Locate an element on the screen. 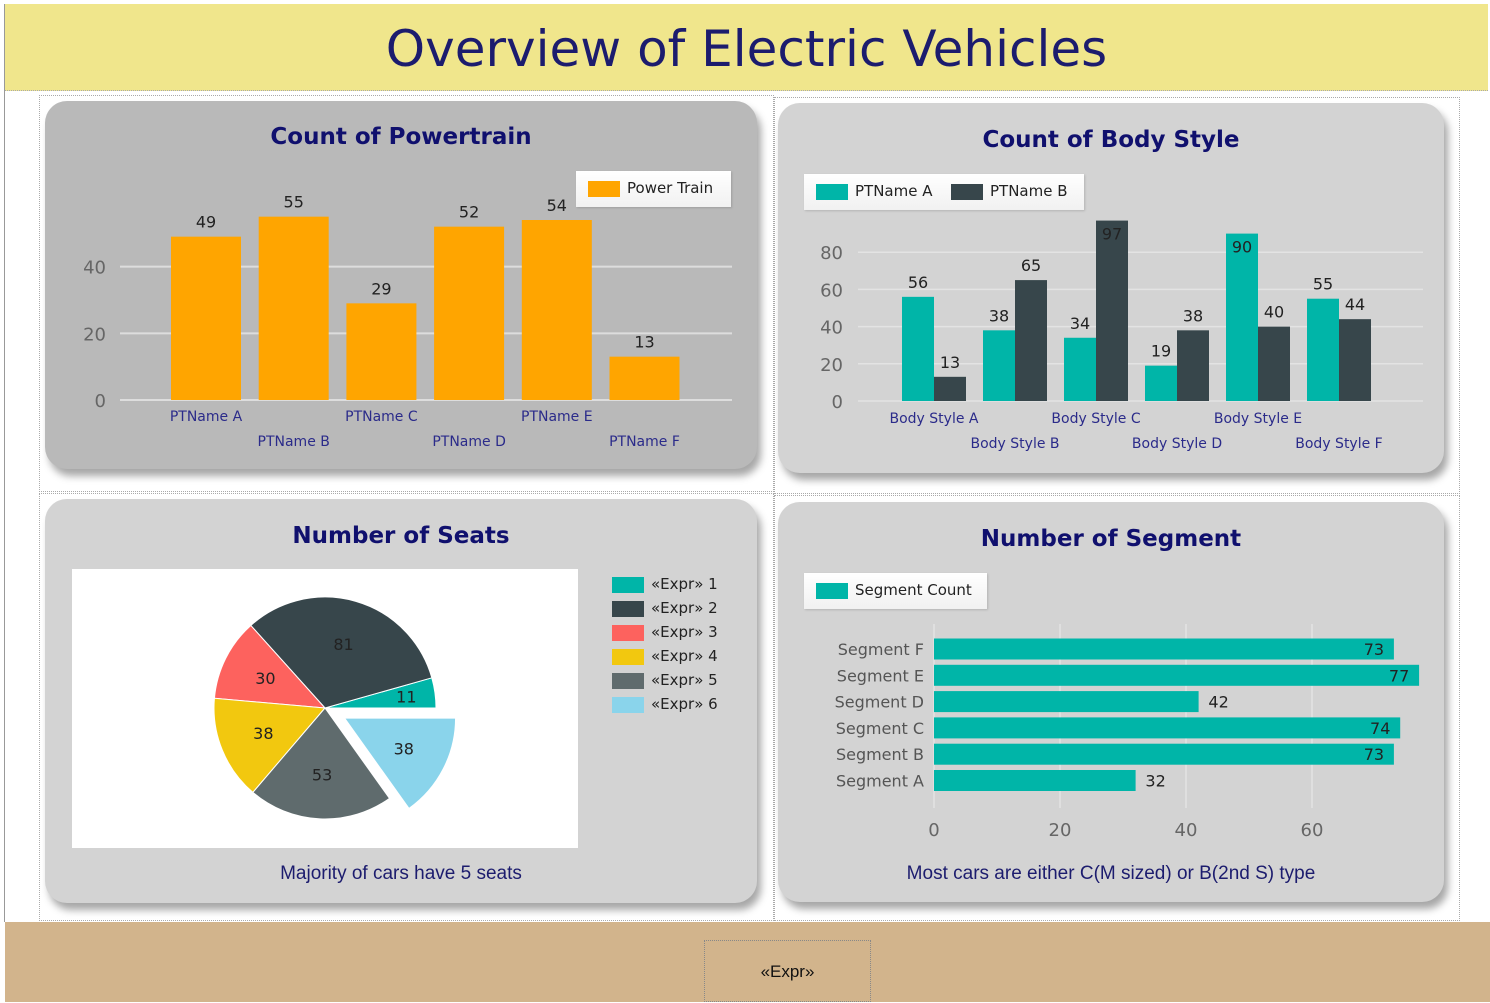  segment-title: Number of Segment is located at coordinates (1111, 539).